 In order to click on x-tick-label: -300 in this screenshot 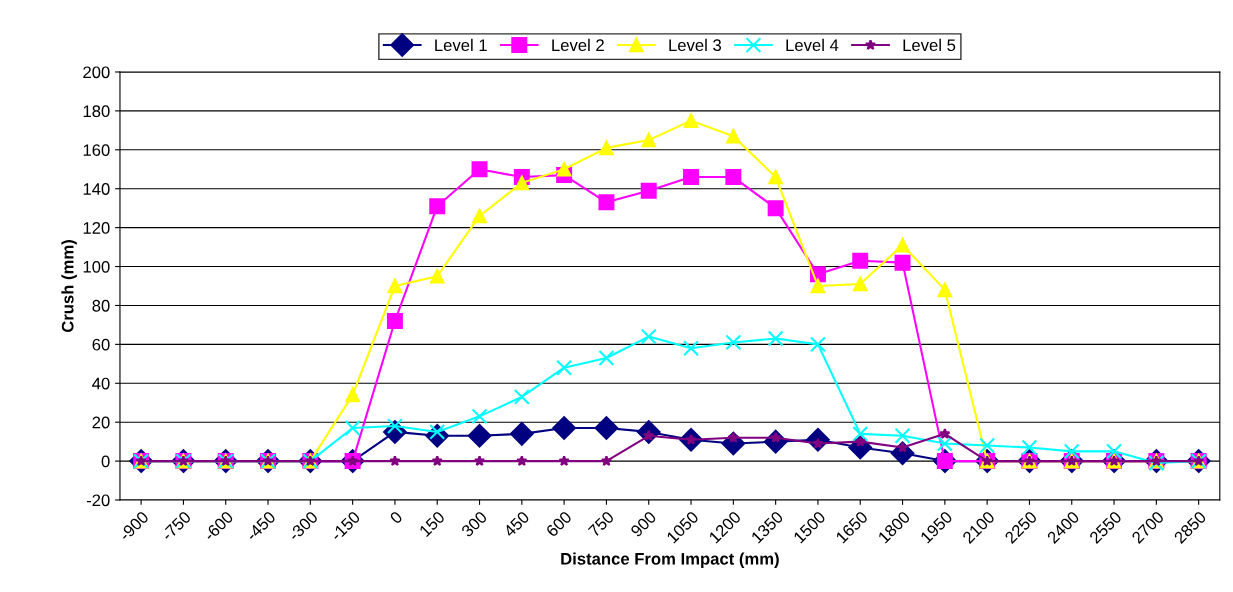, I will do `click(303, 526)`.